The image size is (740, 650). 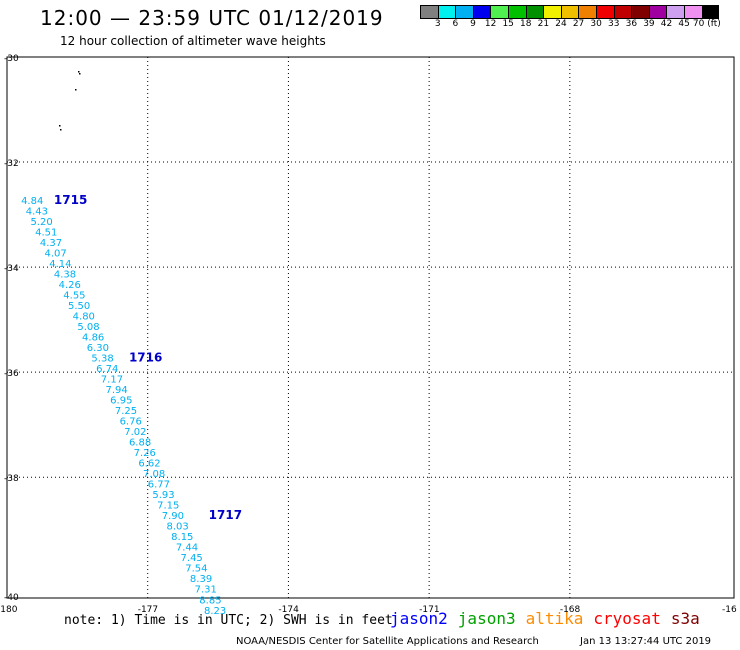 What do you see at coordinates (437, 24) in the screenshot?
I see `scale-label: 3` at bounding box center [437, 24].